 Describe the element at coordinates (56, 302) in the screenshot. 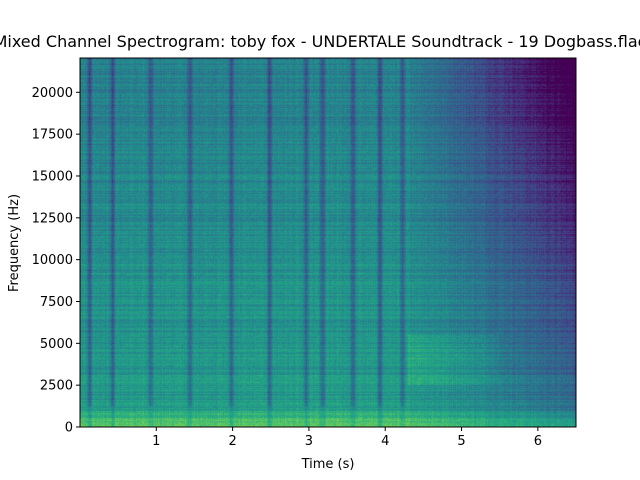

I see `y-tick-label: 7500` at that location.